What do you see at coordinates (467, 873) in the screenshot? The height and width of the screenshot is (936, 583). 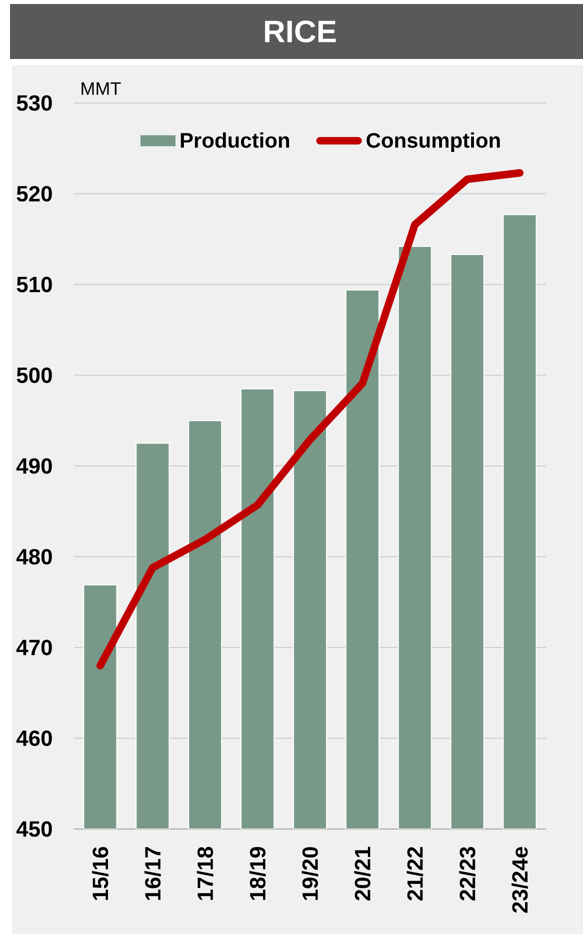 I see `x-tick-label: 22/23` at bounding box center [467, 873].